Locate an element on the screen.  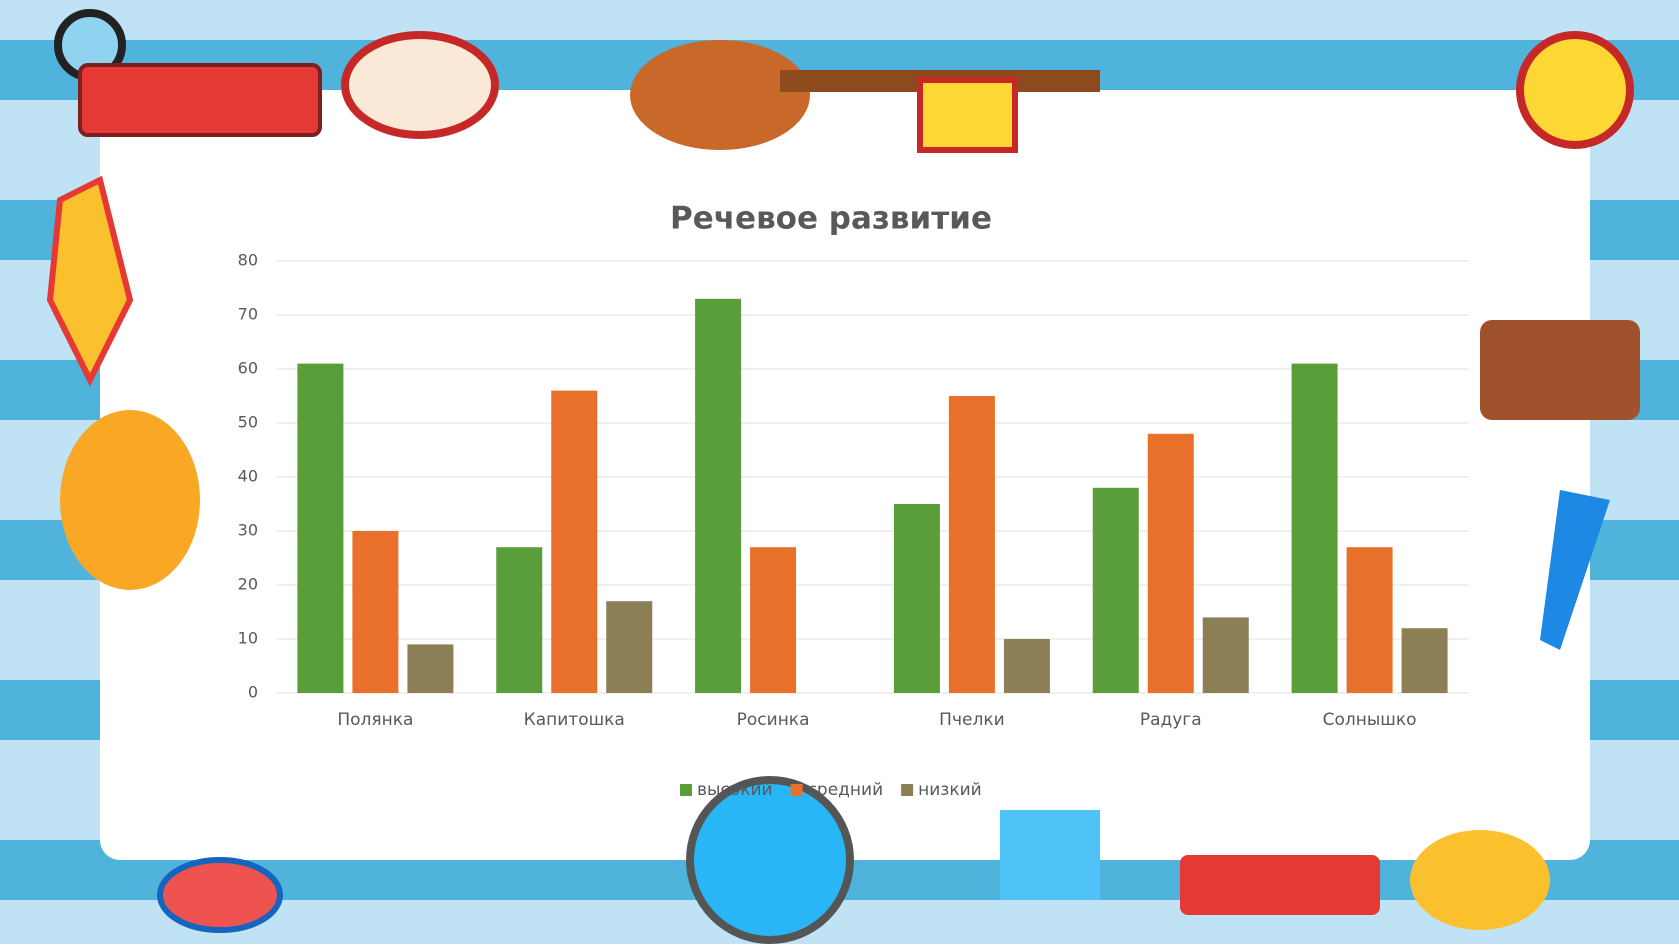
x-tick-label: Солнышко is located at coordinates (1370, 720).